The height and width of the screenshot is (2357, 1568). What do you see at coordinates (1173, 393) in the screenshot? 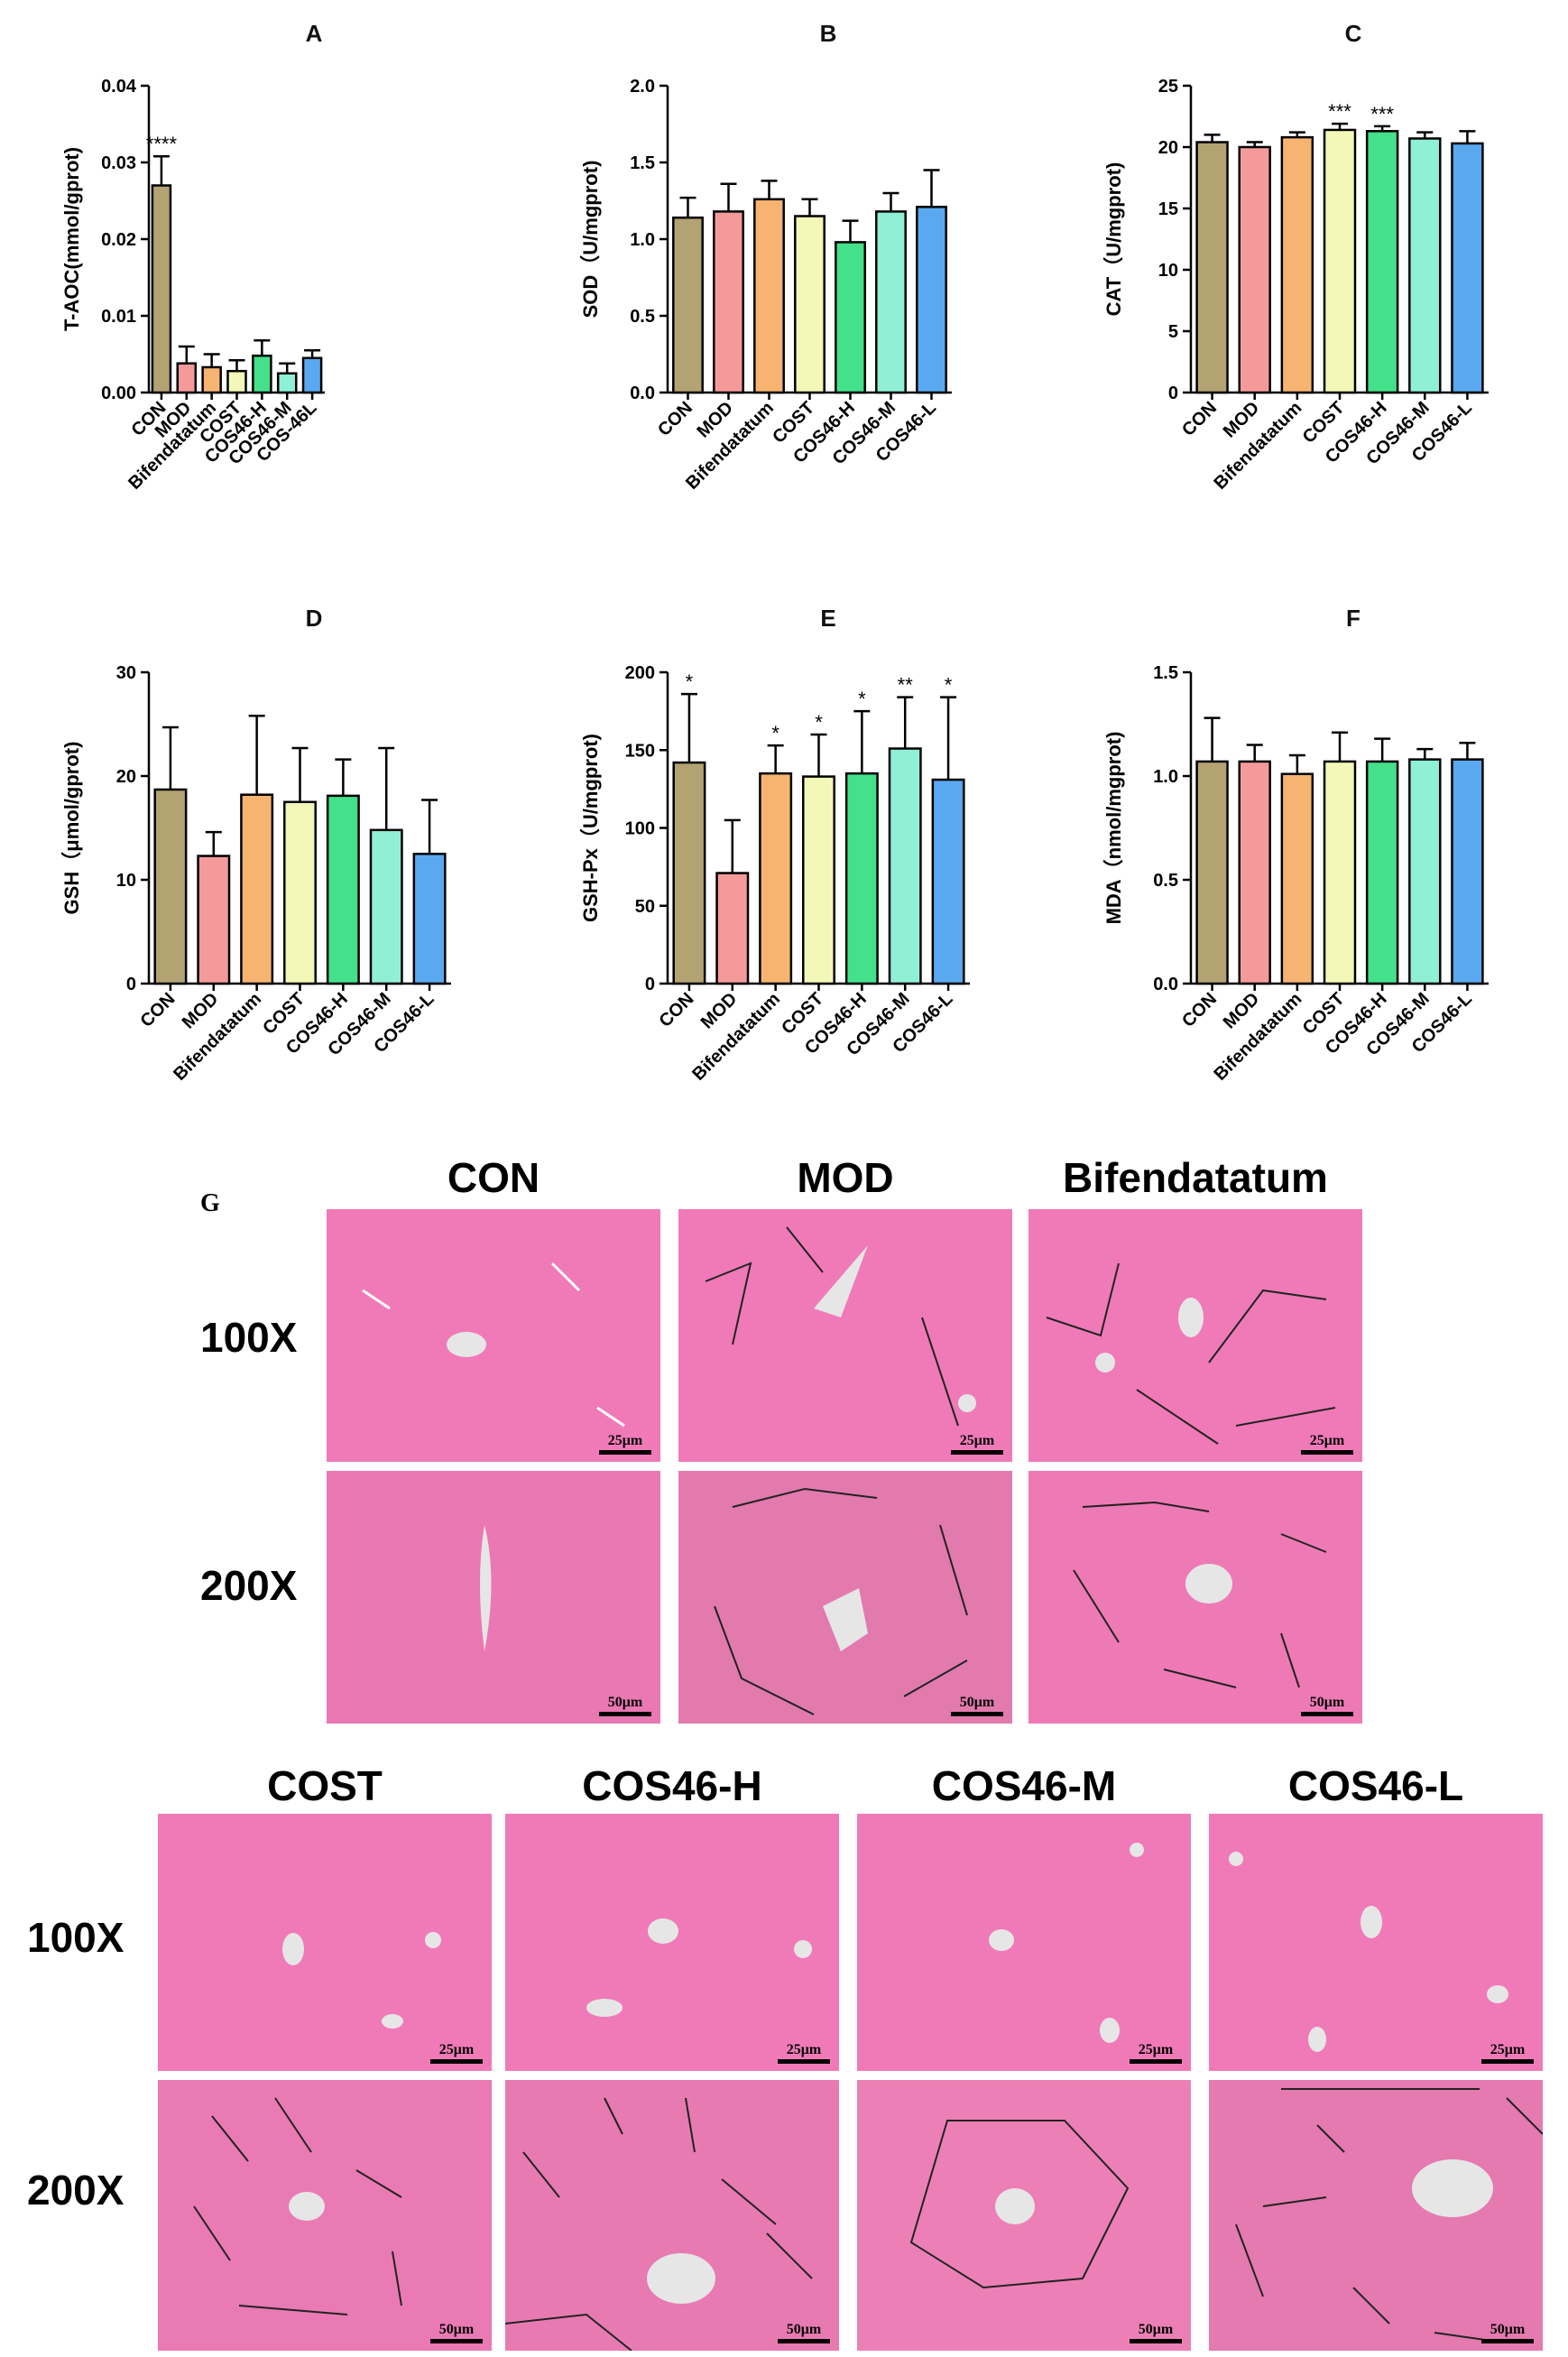
I see `y-tick-label-c: 0` at bounding box center [1173, 393].